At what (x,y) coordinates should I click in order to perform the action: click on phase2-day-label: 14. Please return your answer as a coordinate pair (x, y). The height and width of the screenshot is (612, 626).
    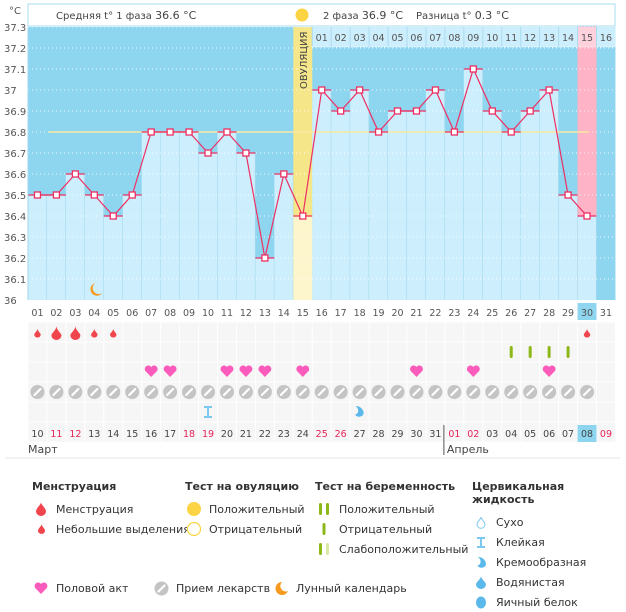
    Looking at the image, I should click on (568, 38).